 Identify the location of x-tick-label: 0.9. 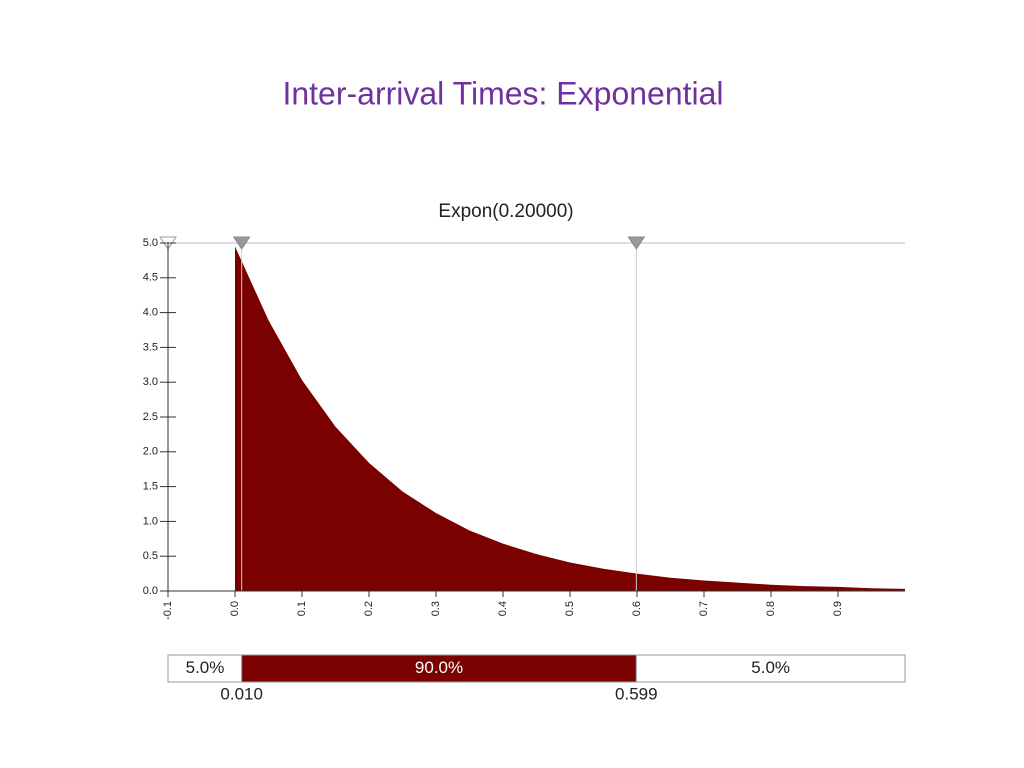
(838, 608).